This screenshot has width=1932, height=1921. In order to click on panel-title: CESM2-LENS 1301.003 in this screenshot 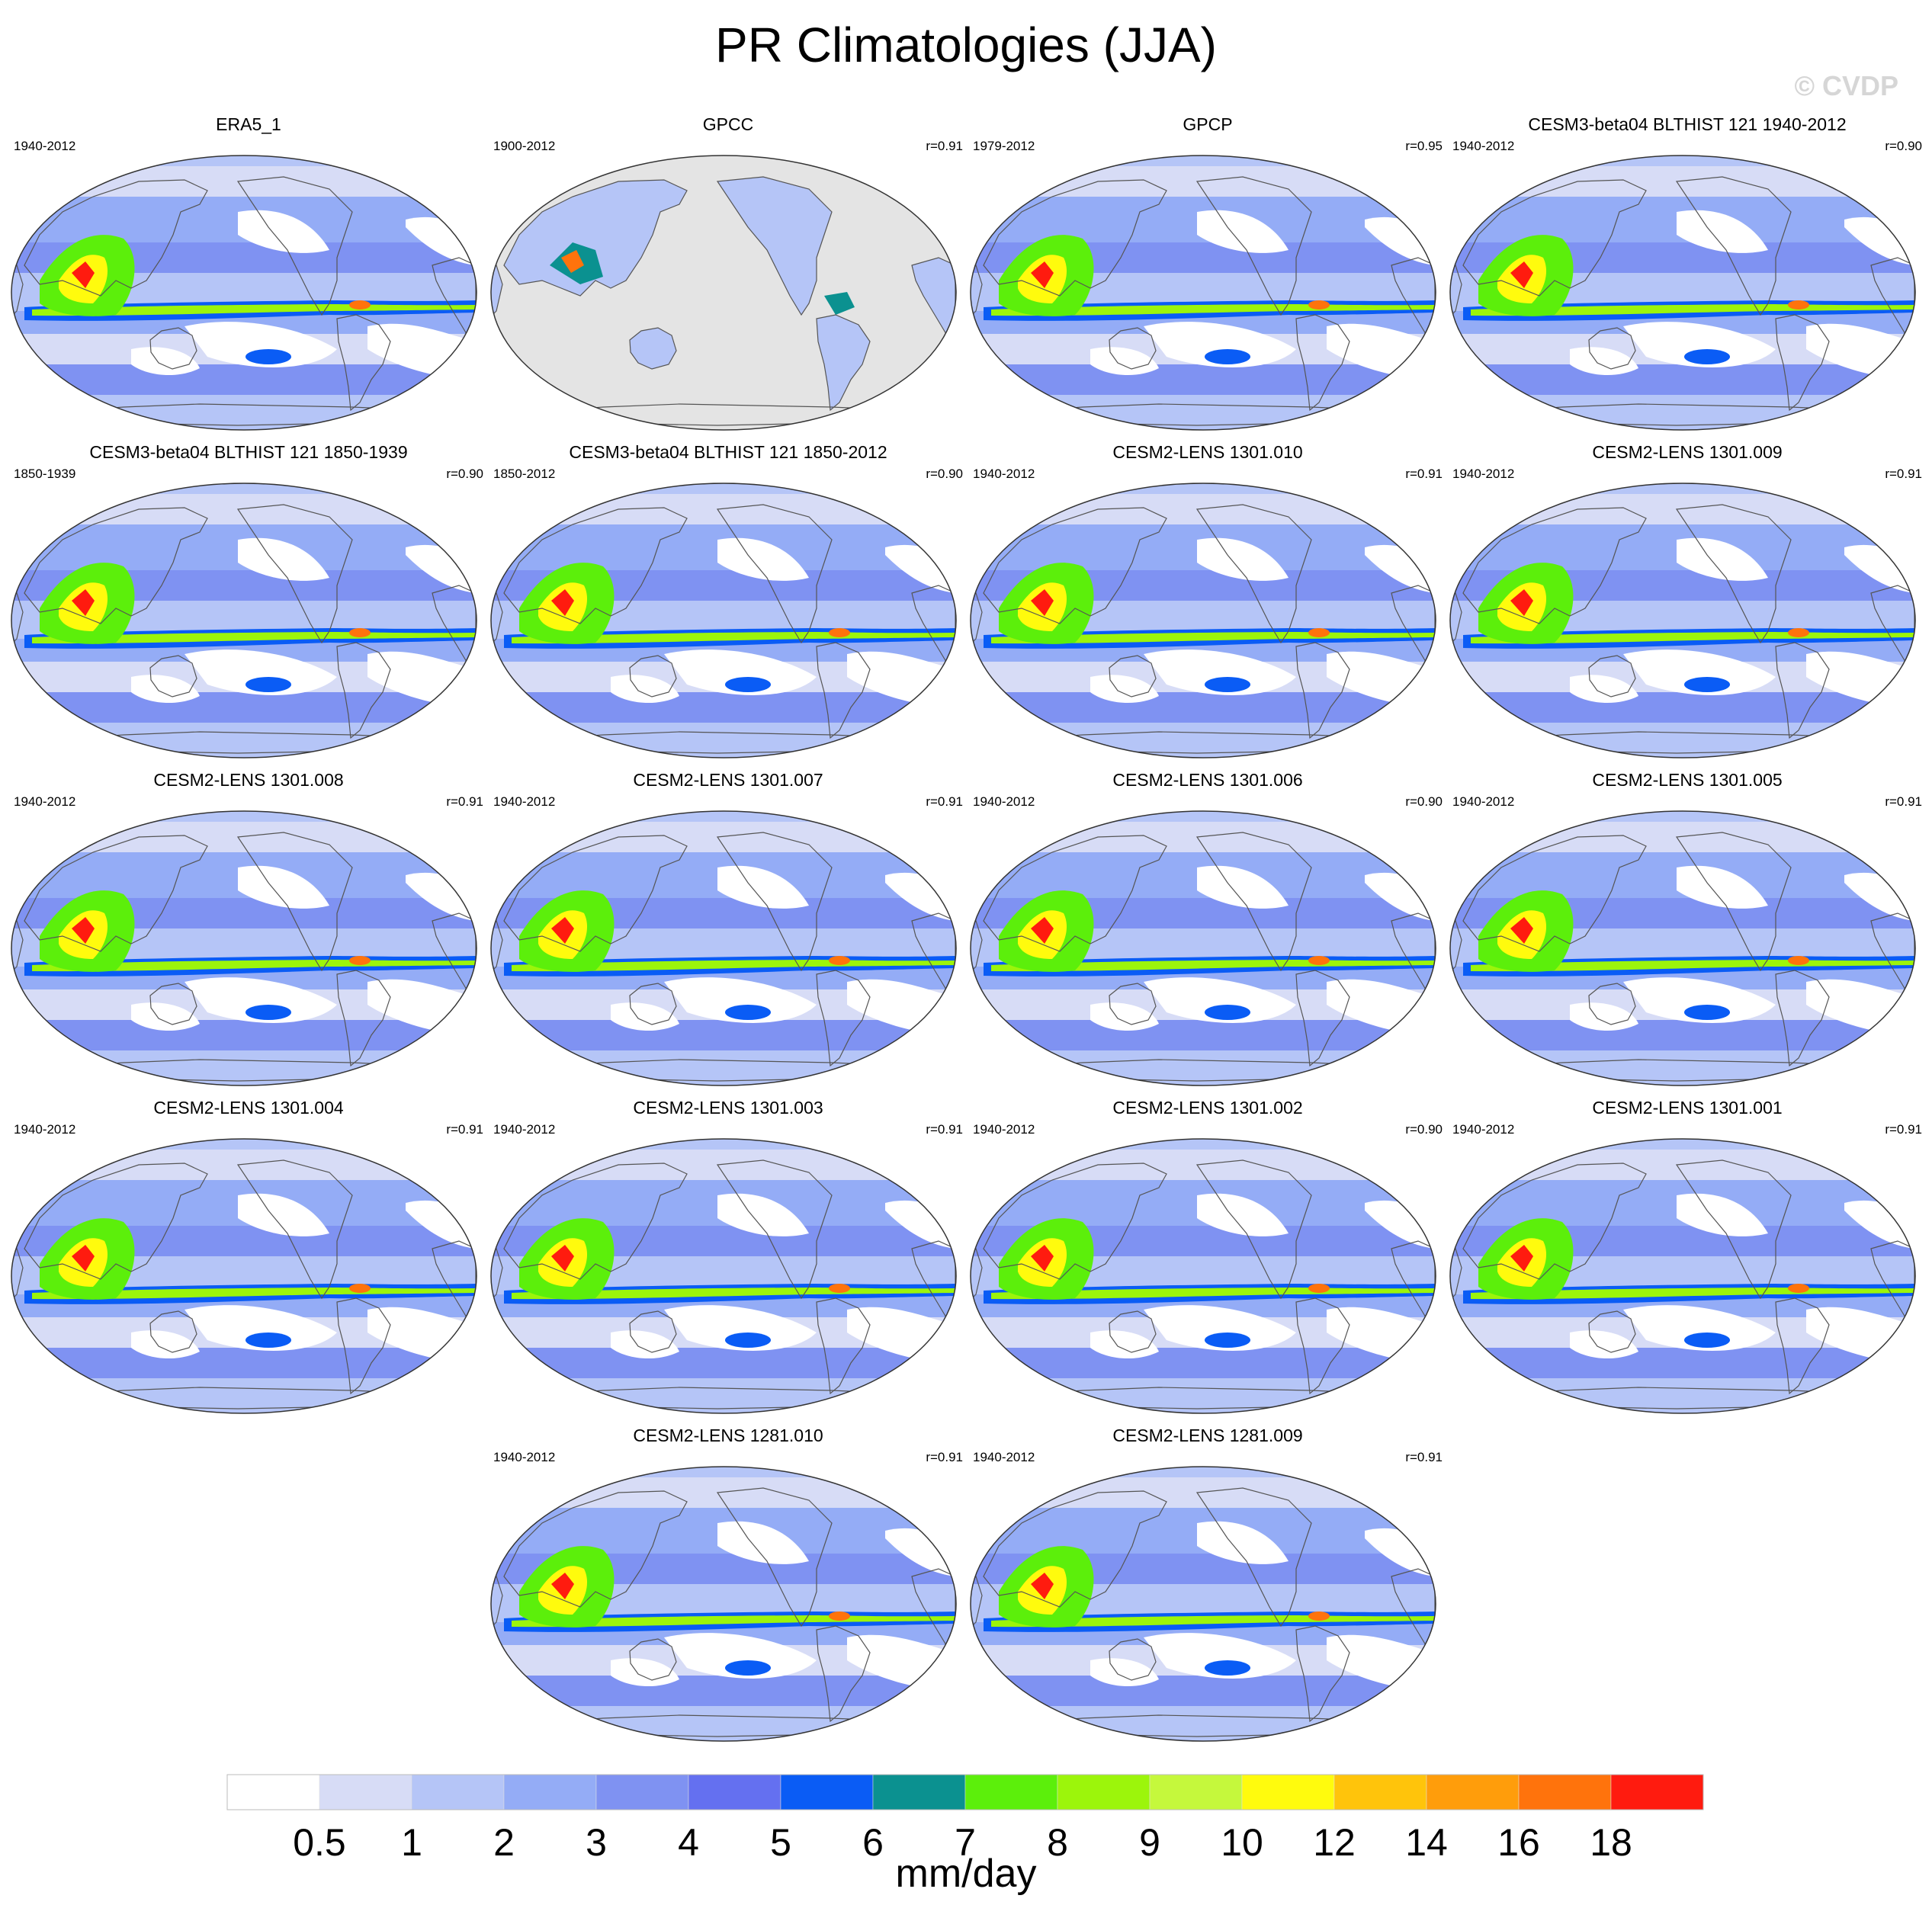, I will do `click(728, 1108)`.